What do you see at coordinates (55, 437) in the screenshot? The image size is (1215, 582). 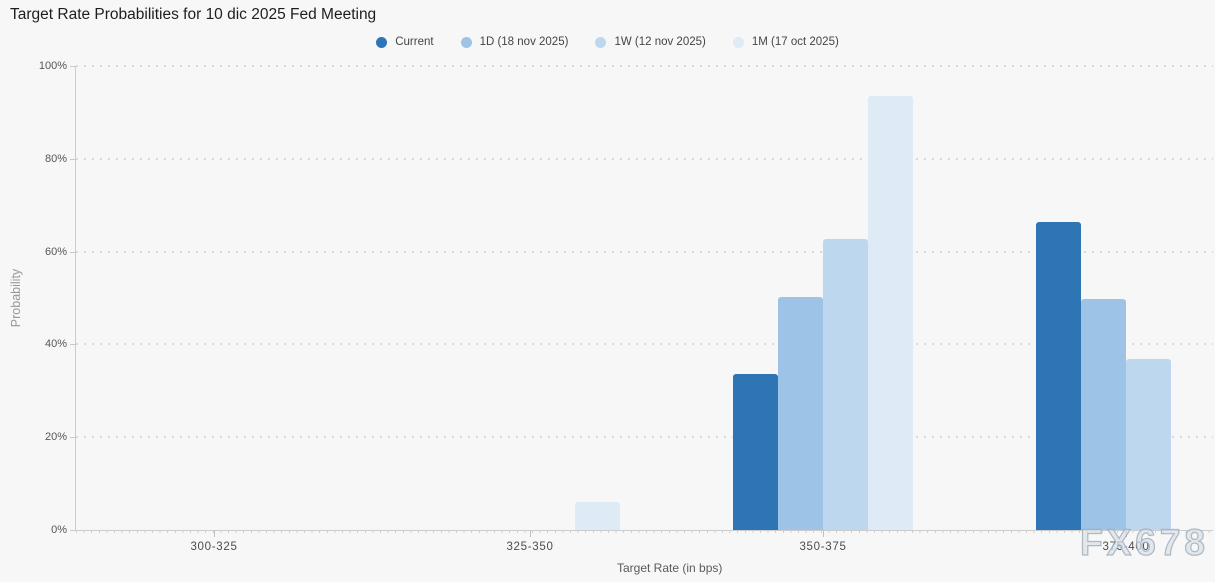 I see `y-tick-label-20: 20%` at bounding box center [55, 437].